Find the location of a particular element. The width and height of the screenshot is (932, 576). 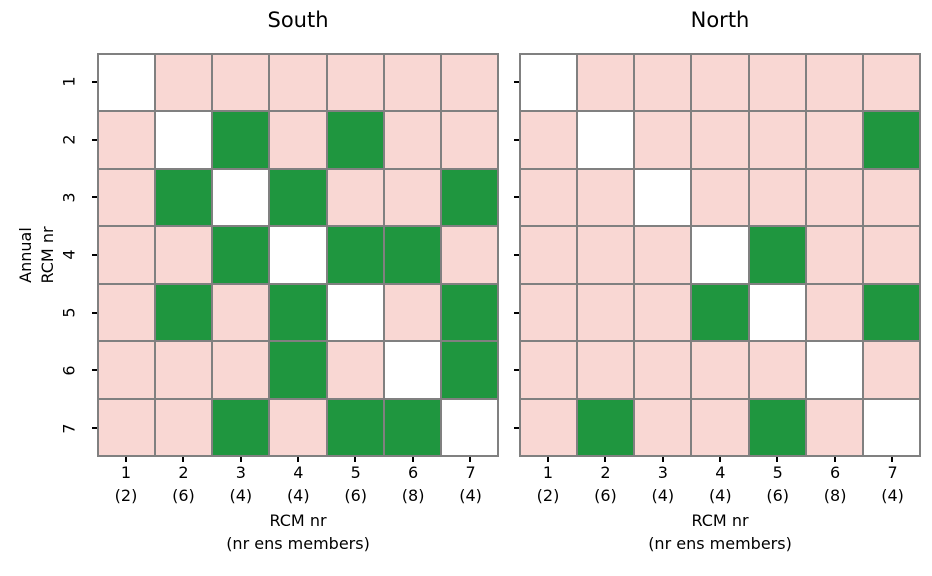

y-tick-label: 3 is located at coordinates (69, 197).